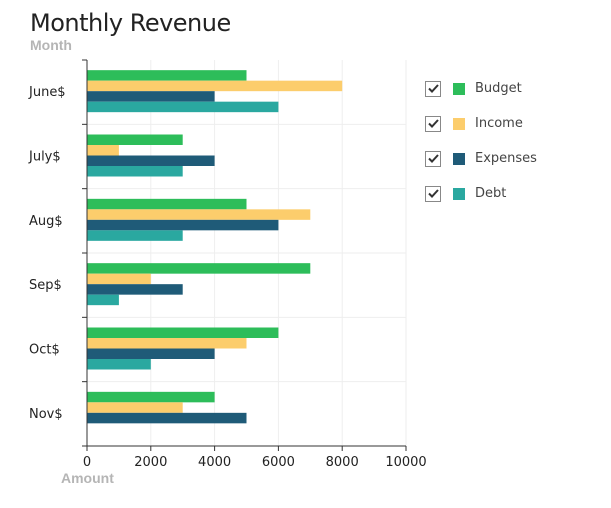  What do you see at coordinates (278, 462) in the screenshot?
I see `x-tick-label: 6000` at bounding box center [278, 462].